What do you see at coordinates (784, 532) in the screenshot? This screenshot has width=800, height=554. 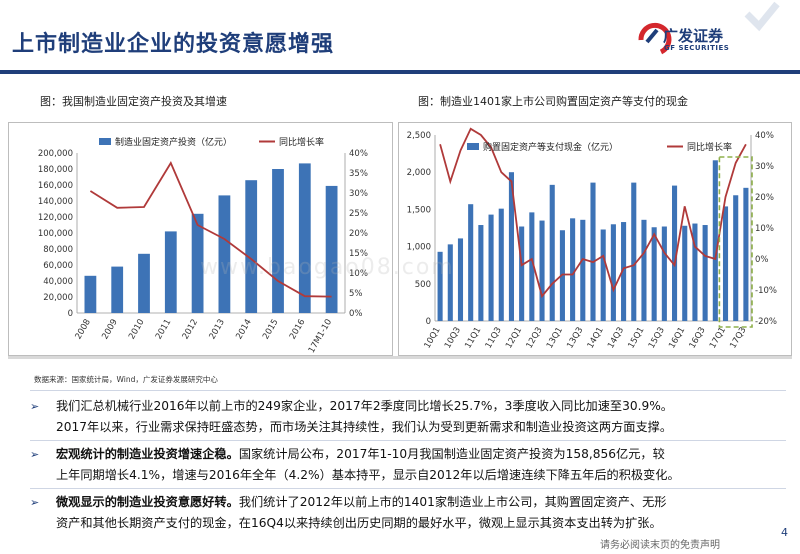 I see `page-number: 4` at bounding box center [784, 532].